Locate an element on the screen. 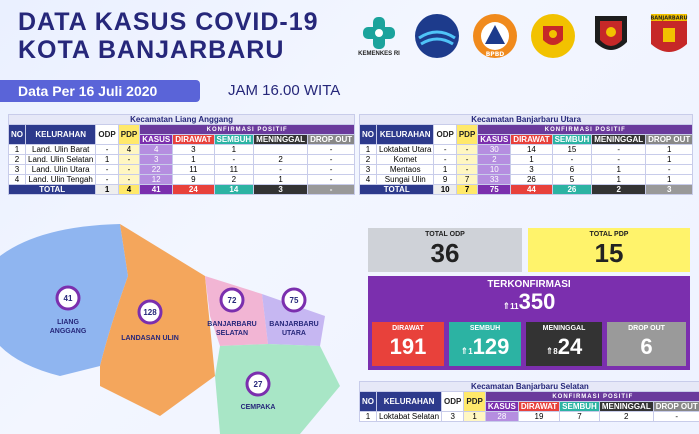 Image resolution: width=699 pixels, height=434 pixels. table-total-row: TOTAL 1 4 41 24 14 3- is located at coordinates (181, 189).